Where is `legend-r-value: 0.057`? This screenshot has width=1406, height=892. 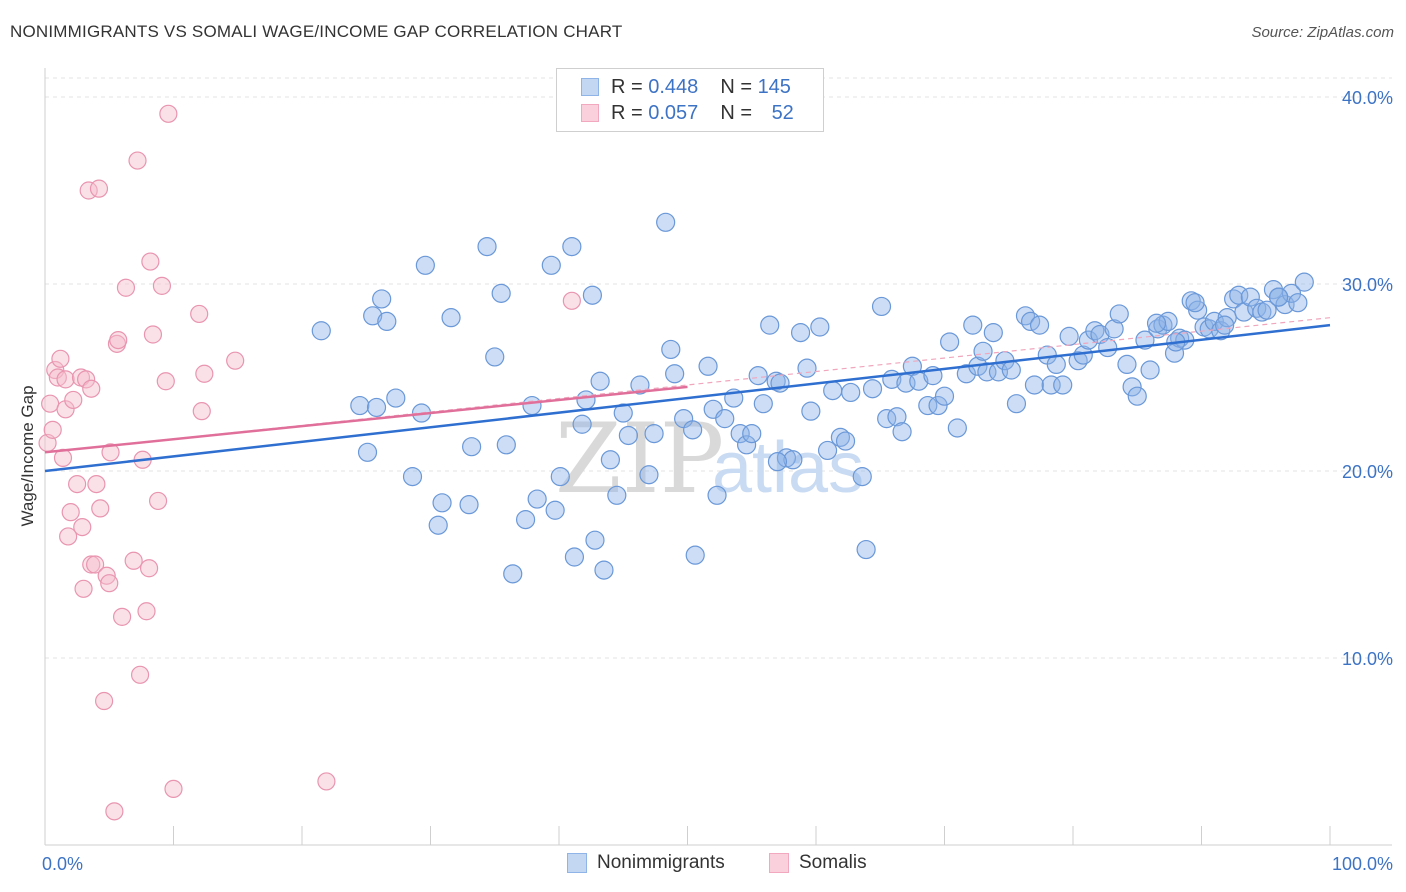 legend-r-value: 0.057 is located at coordinates (673, 112).